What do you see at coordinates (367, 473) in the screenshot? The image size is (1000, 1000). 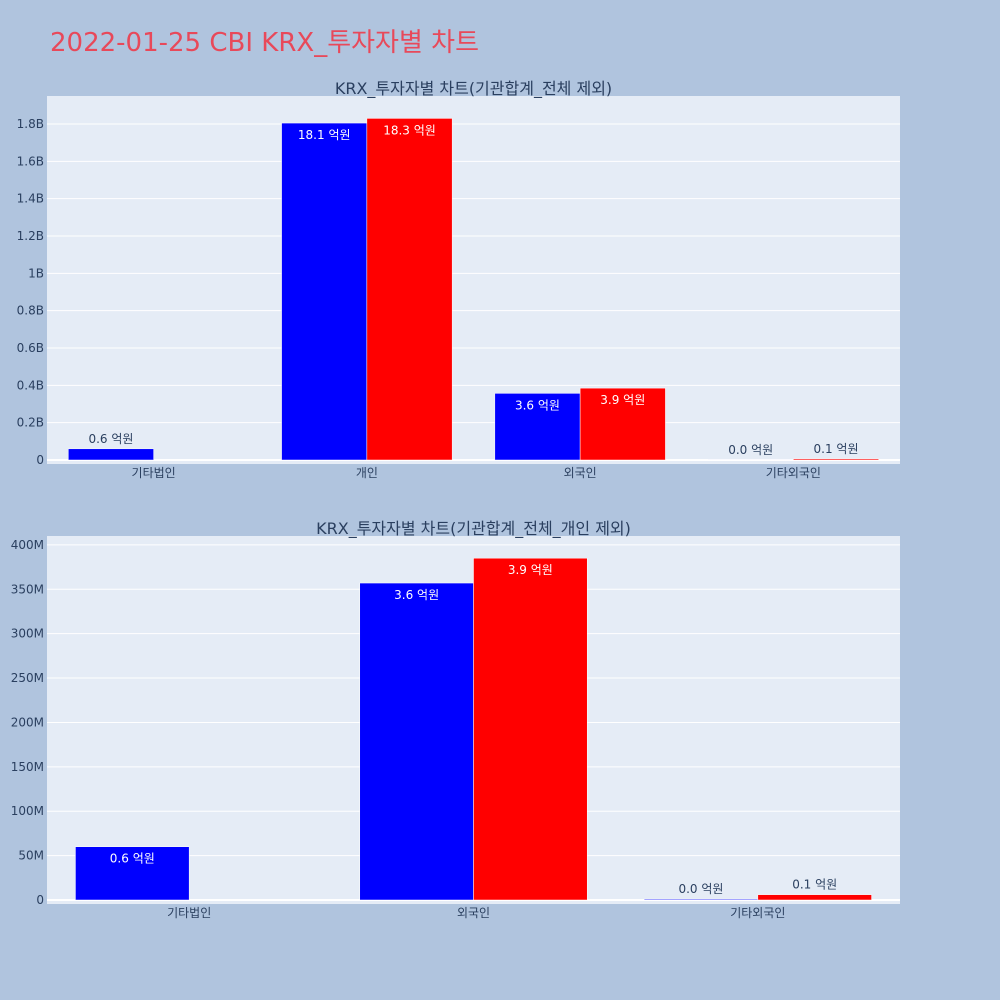 I see `x-tick-label: 개인` at bounding box center [367, 473].